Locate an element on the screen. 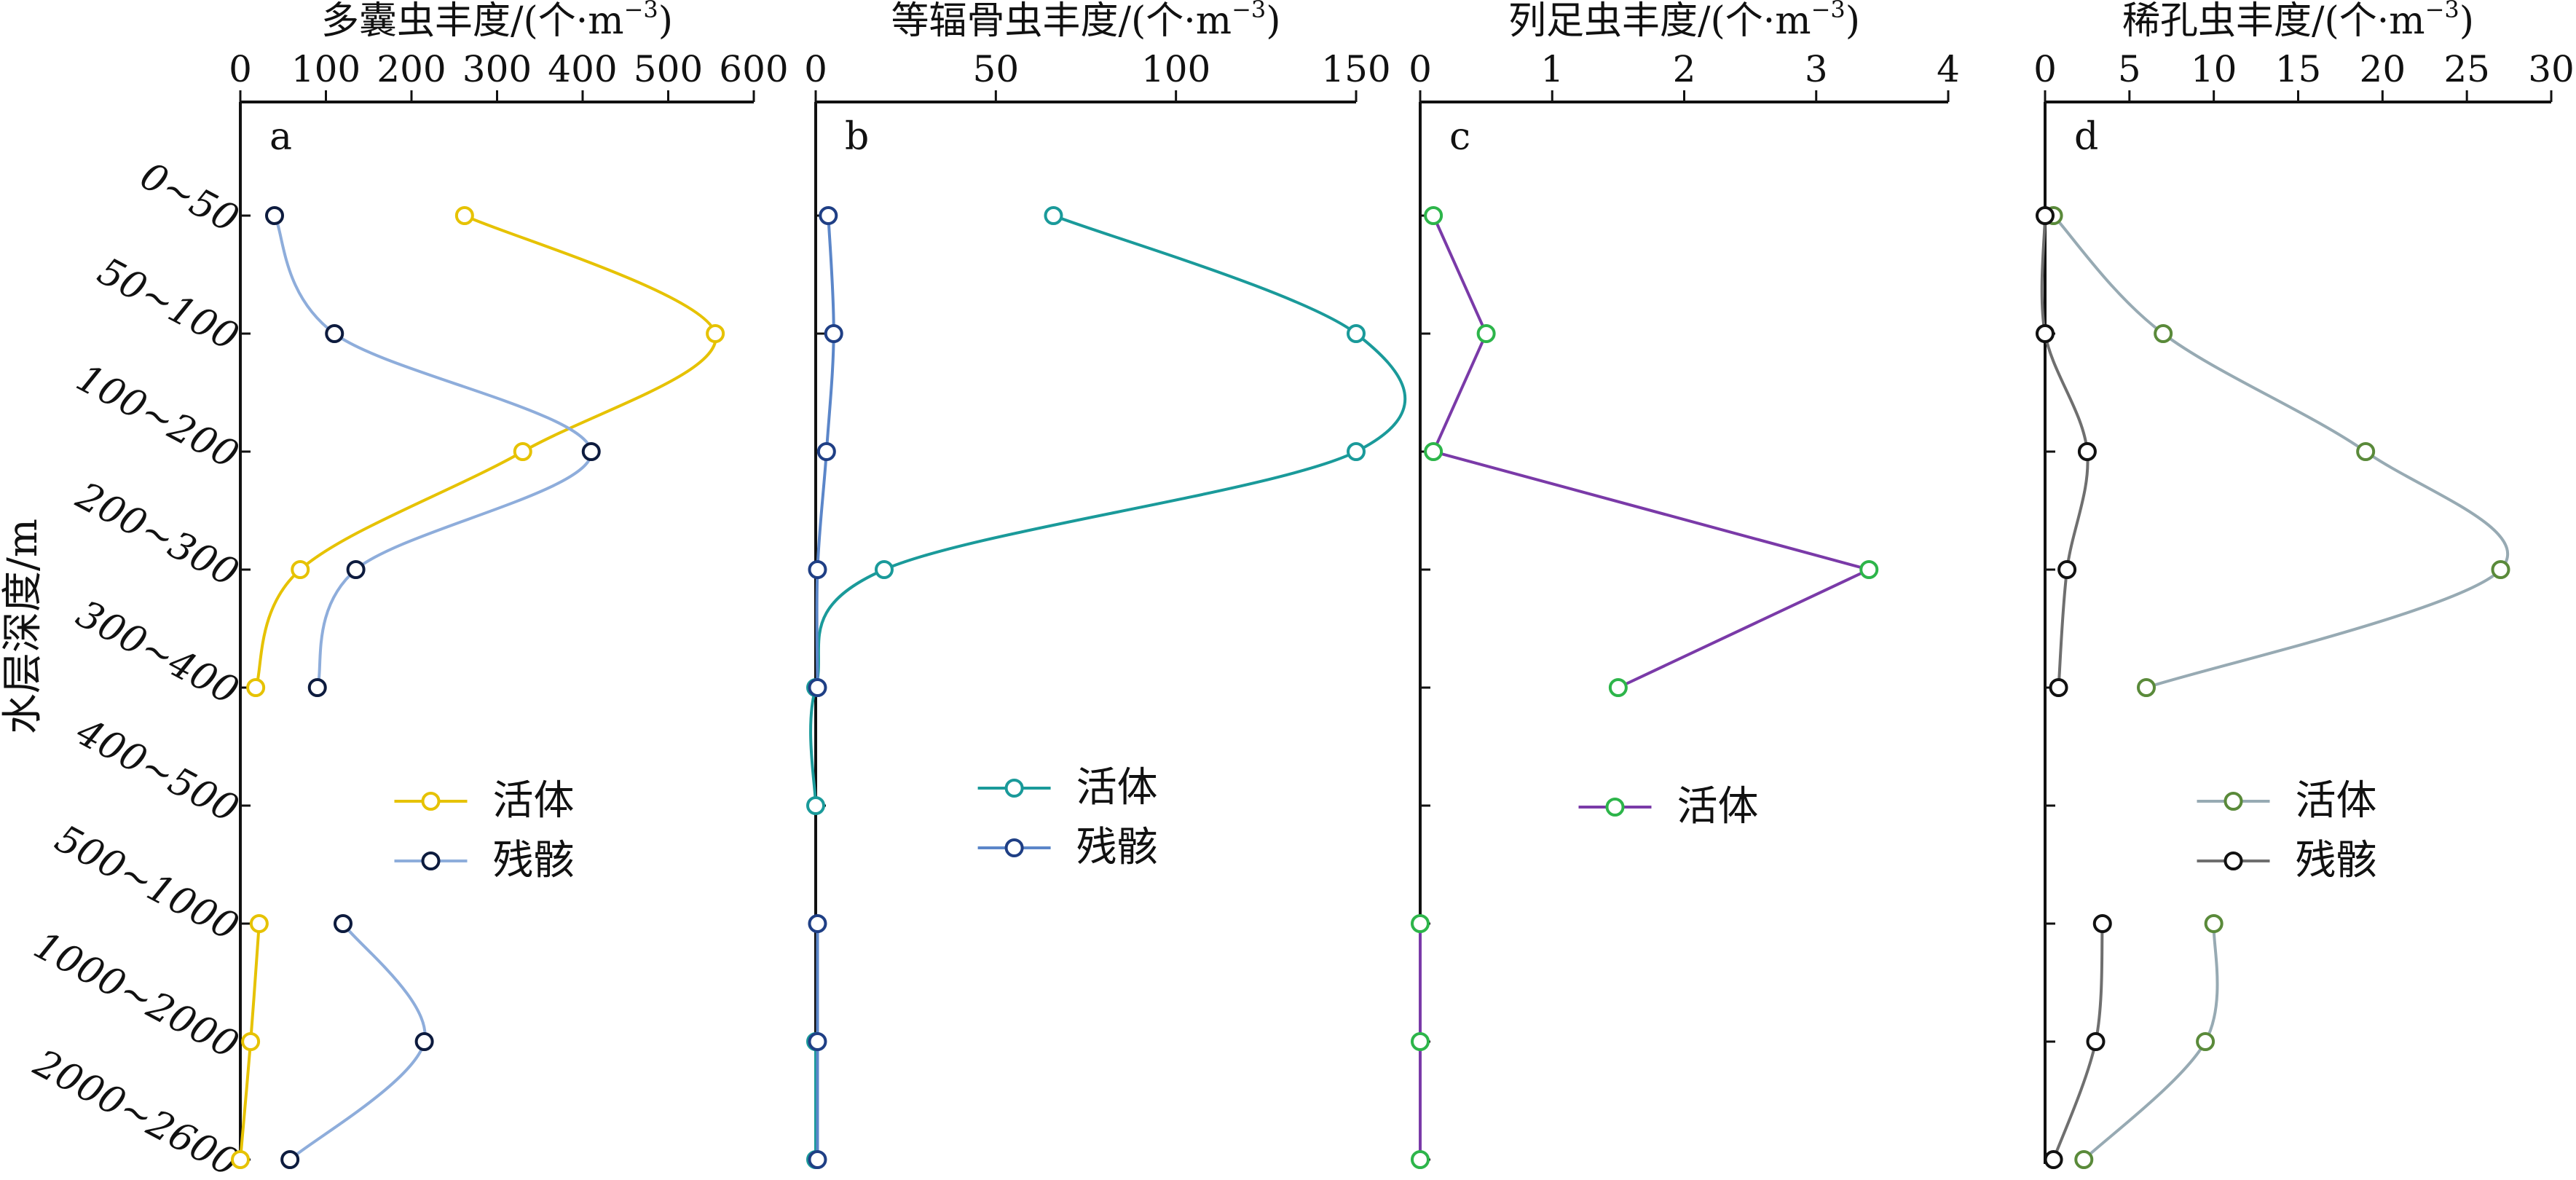 This screenshot has height=1180, width=2576. x-tick-label: 300 is located at coordinates (497, 69).